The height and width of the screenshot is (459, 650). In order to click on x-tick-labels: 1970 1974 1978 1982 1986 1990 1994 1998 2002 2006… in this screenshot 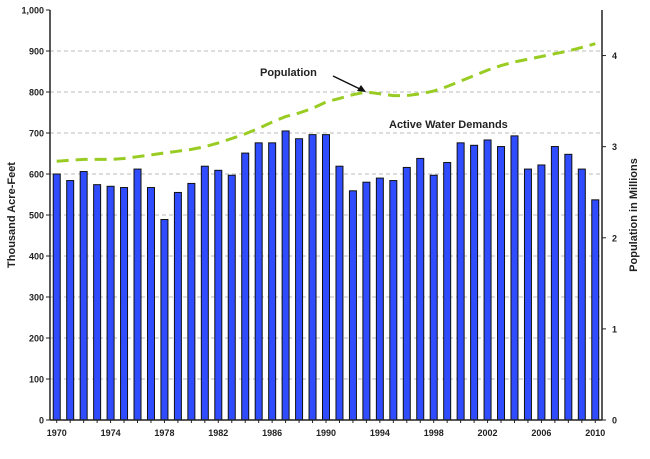, I will do `click(326, 429)`.